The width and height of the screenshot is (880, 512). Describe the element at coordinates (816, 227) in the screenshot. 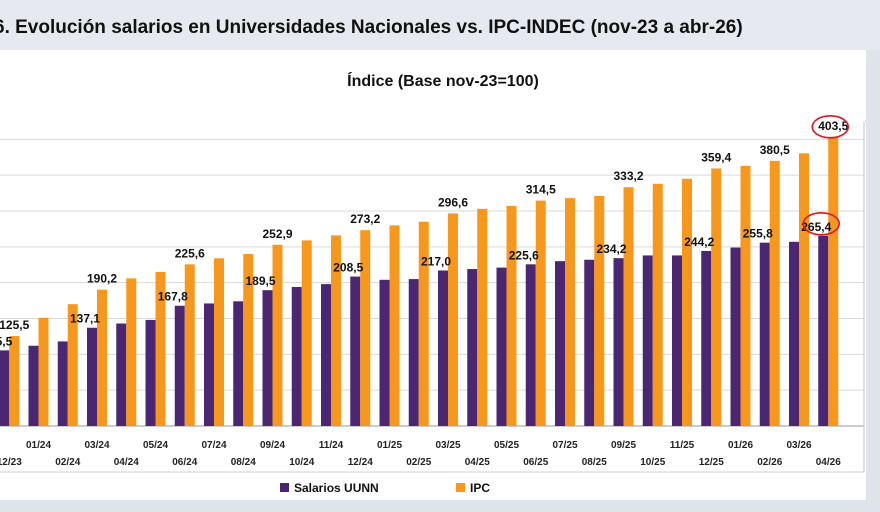

I see `data-label-salarios: 265,4` at that location.